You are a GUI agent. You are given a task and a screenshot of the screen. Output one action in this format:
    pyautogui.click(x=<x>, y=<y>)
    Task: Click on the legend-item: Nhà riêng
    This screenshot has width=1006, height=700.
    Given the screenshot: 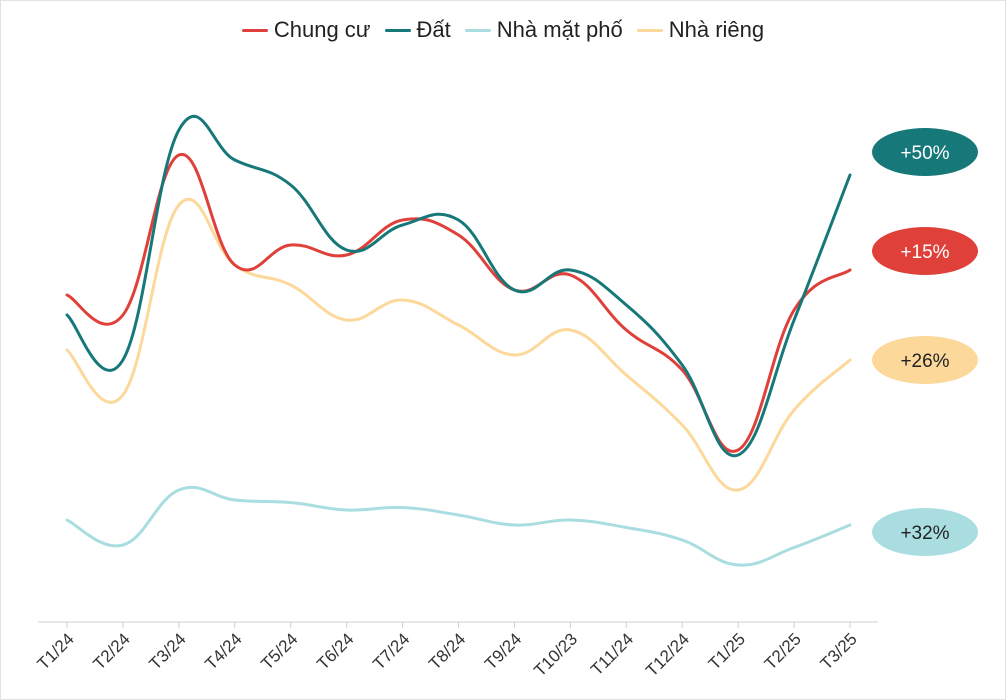 What is the action you would take?
    pyautogui.click(x=700, y=30)
    